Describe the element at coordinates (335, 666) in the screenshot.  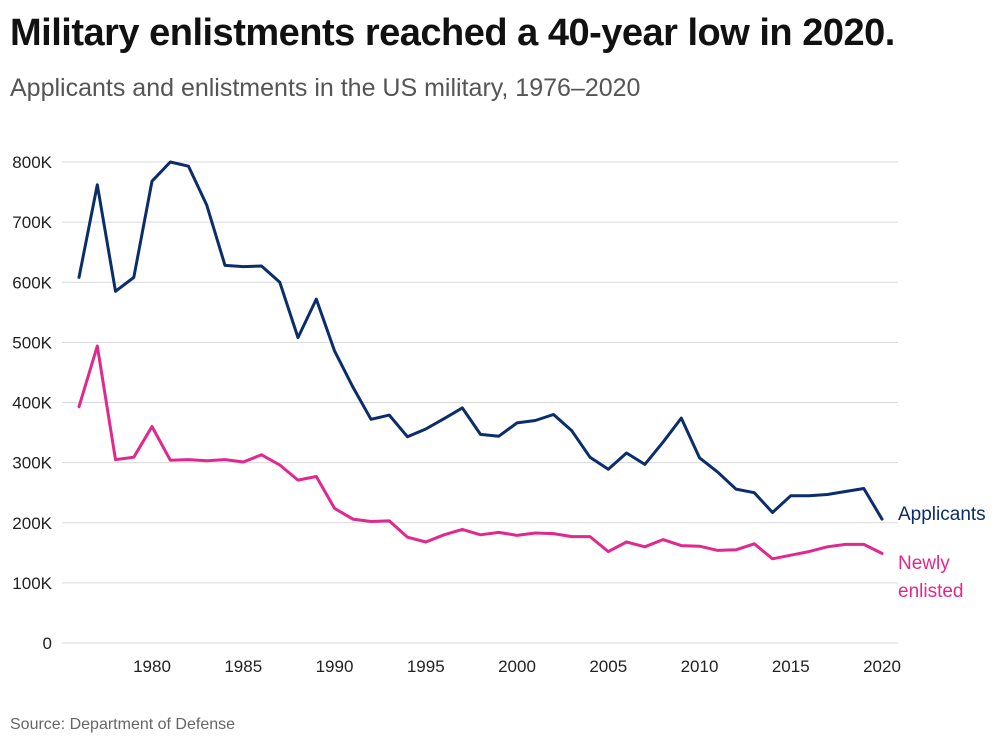
I see `x-tick-label: 1990` at that location.